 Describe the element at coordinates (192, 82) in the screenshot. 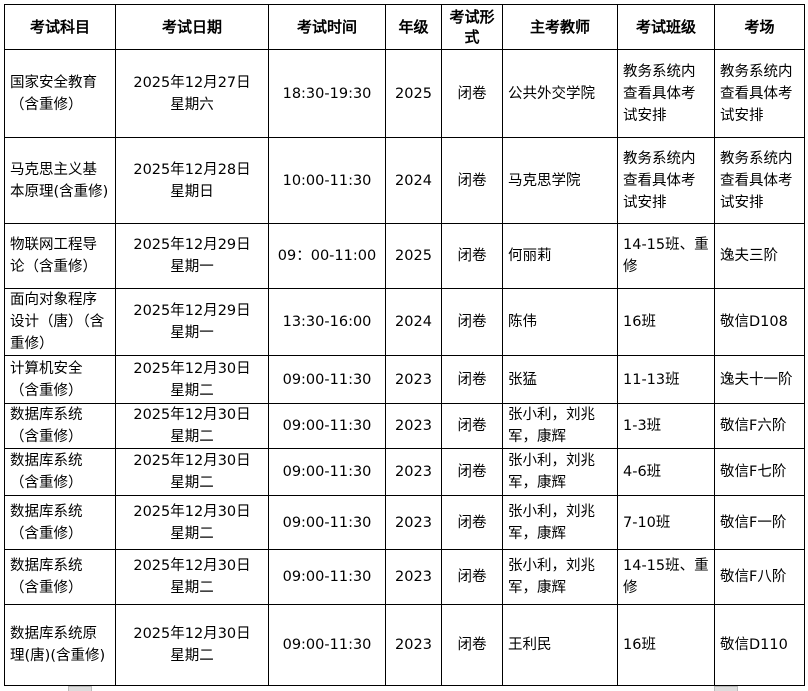

I see `exam-date: 2025年12月27日` at that location.